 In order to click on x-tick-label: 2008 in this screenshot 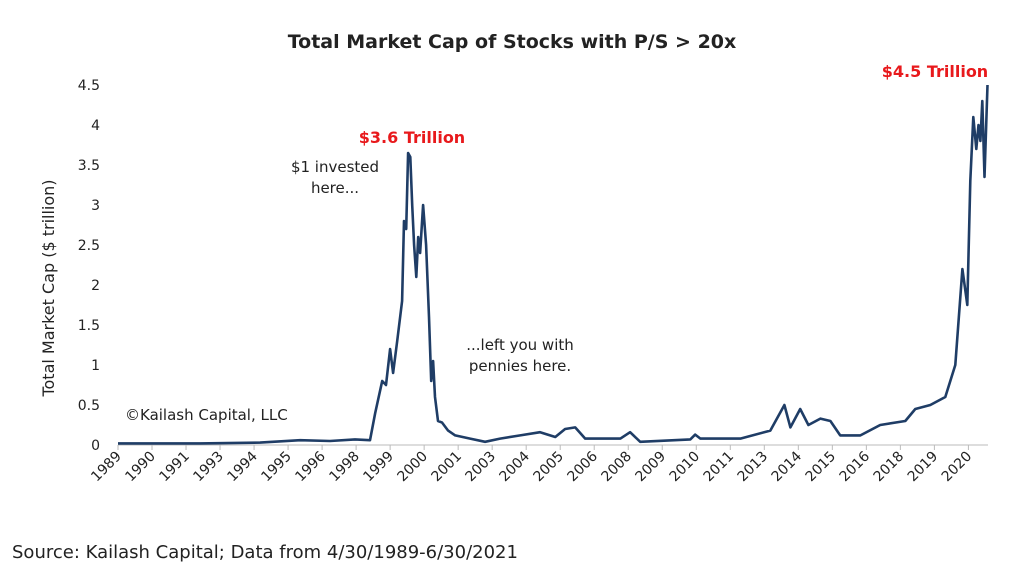, I will do `click(617, 467)`.